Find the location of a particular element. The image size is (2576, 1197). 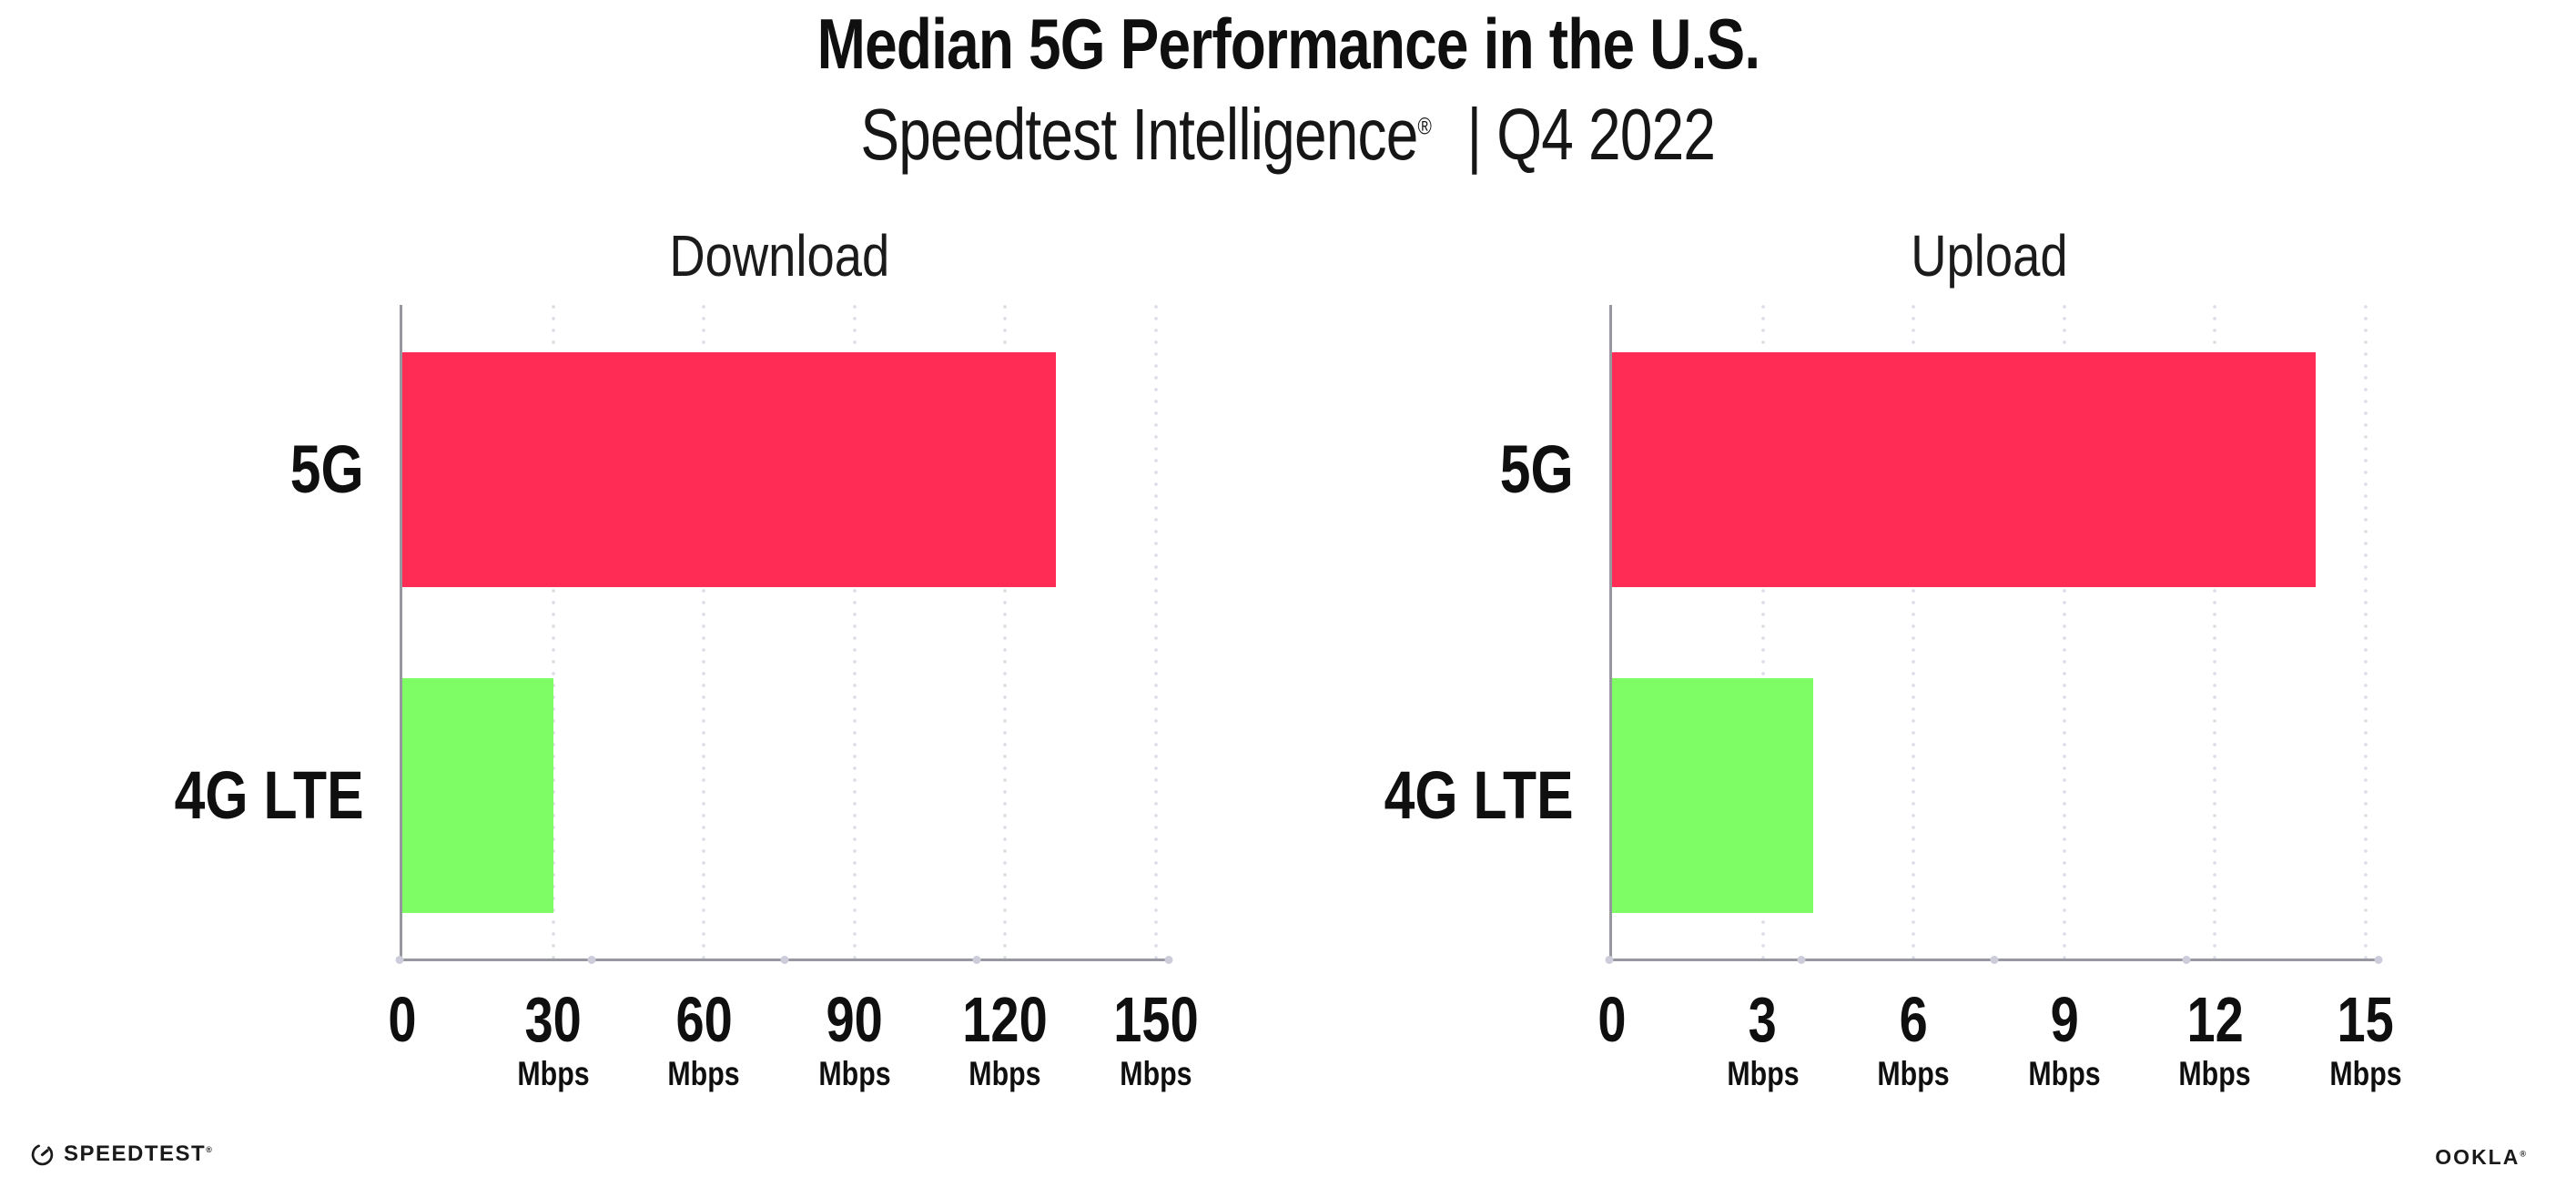

x-tick-value: 30 is located at coordinates (553, 1020).